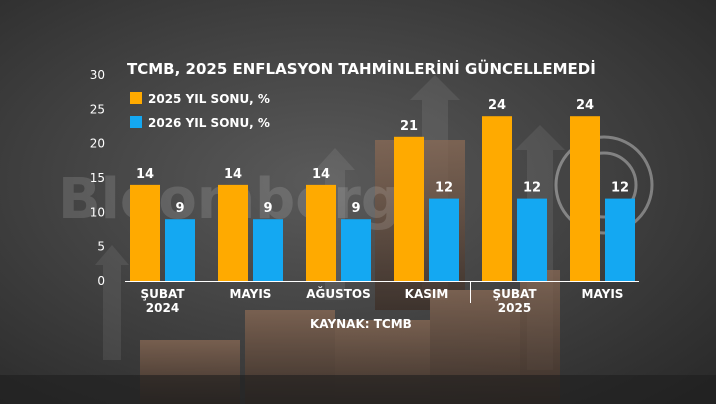 This screenshot has height=404, width=716. What do you see at coordinates (585, 198) in the screenshot?
I see `bar-s1-c6` at bounding box center [585, 198].